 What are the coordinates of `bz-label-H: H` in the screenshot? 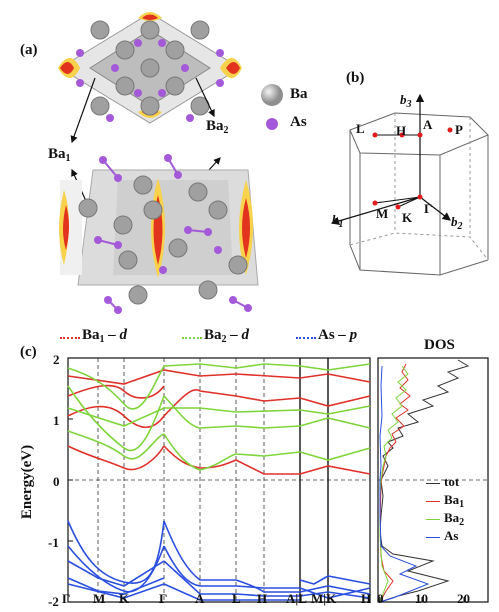 It's located at (401, 130).